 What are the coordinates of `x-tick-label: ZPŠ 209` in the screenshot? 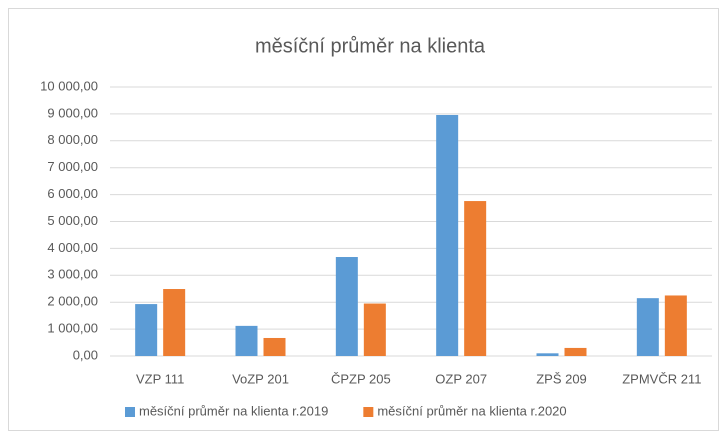 It's located at (561, 378).